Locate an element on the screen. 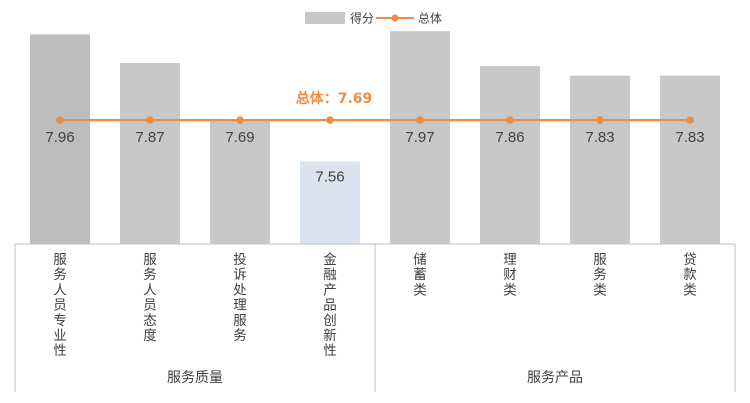  category-label-6: 服务类 is located at coordinates (600, 275).